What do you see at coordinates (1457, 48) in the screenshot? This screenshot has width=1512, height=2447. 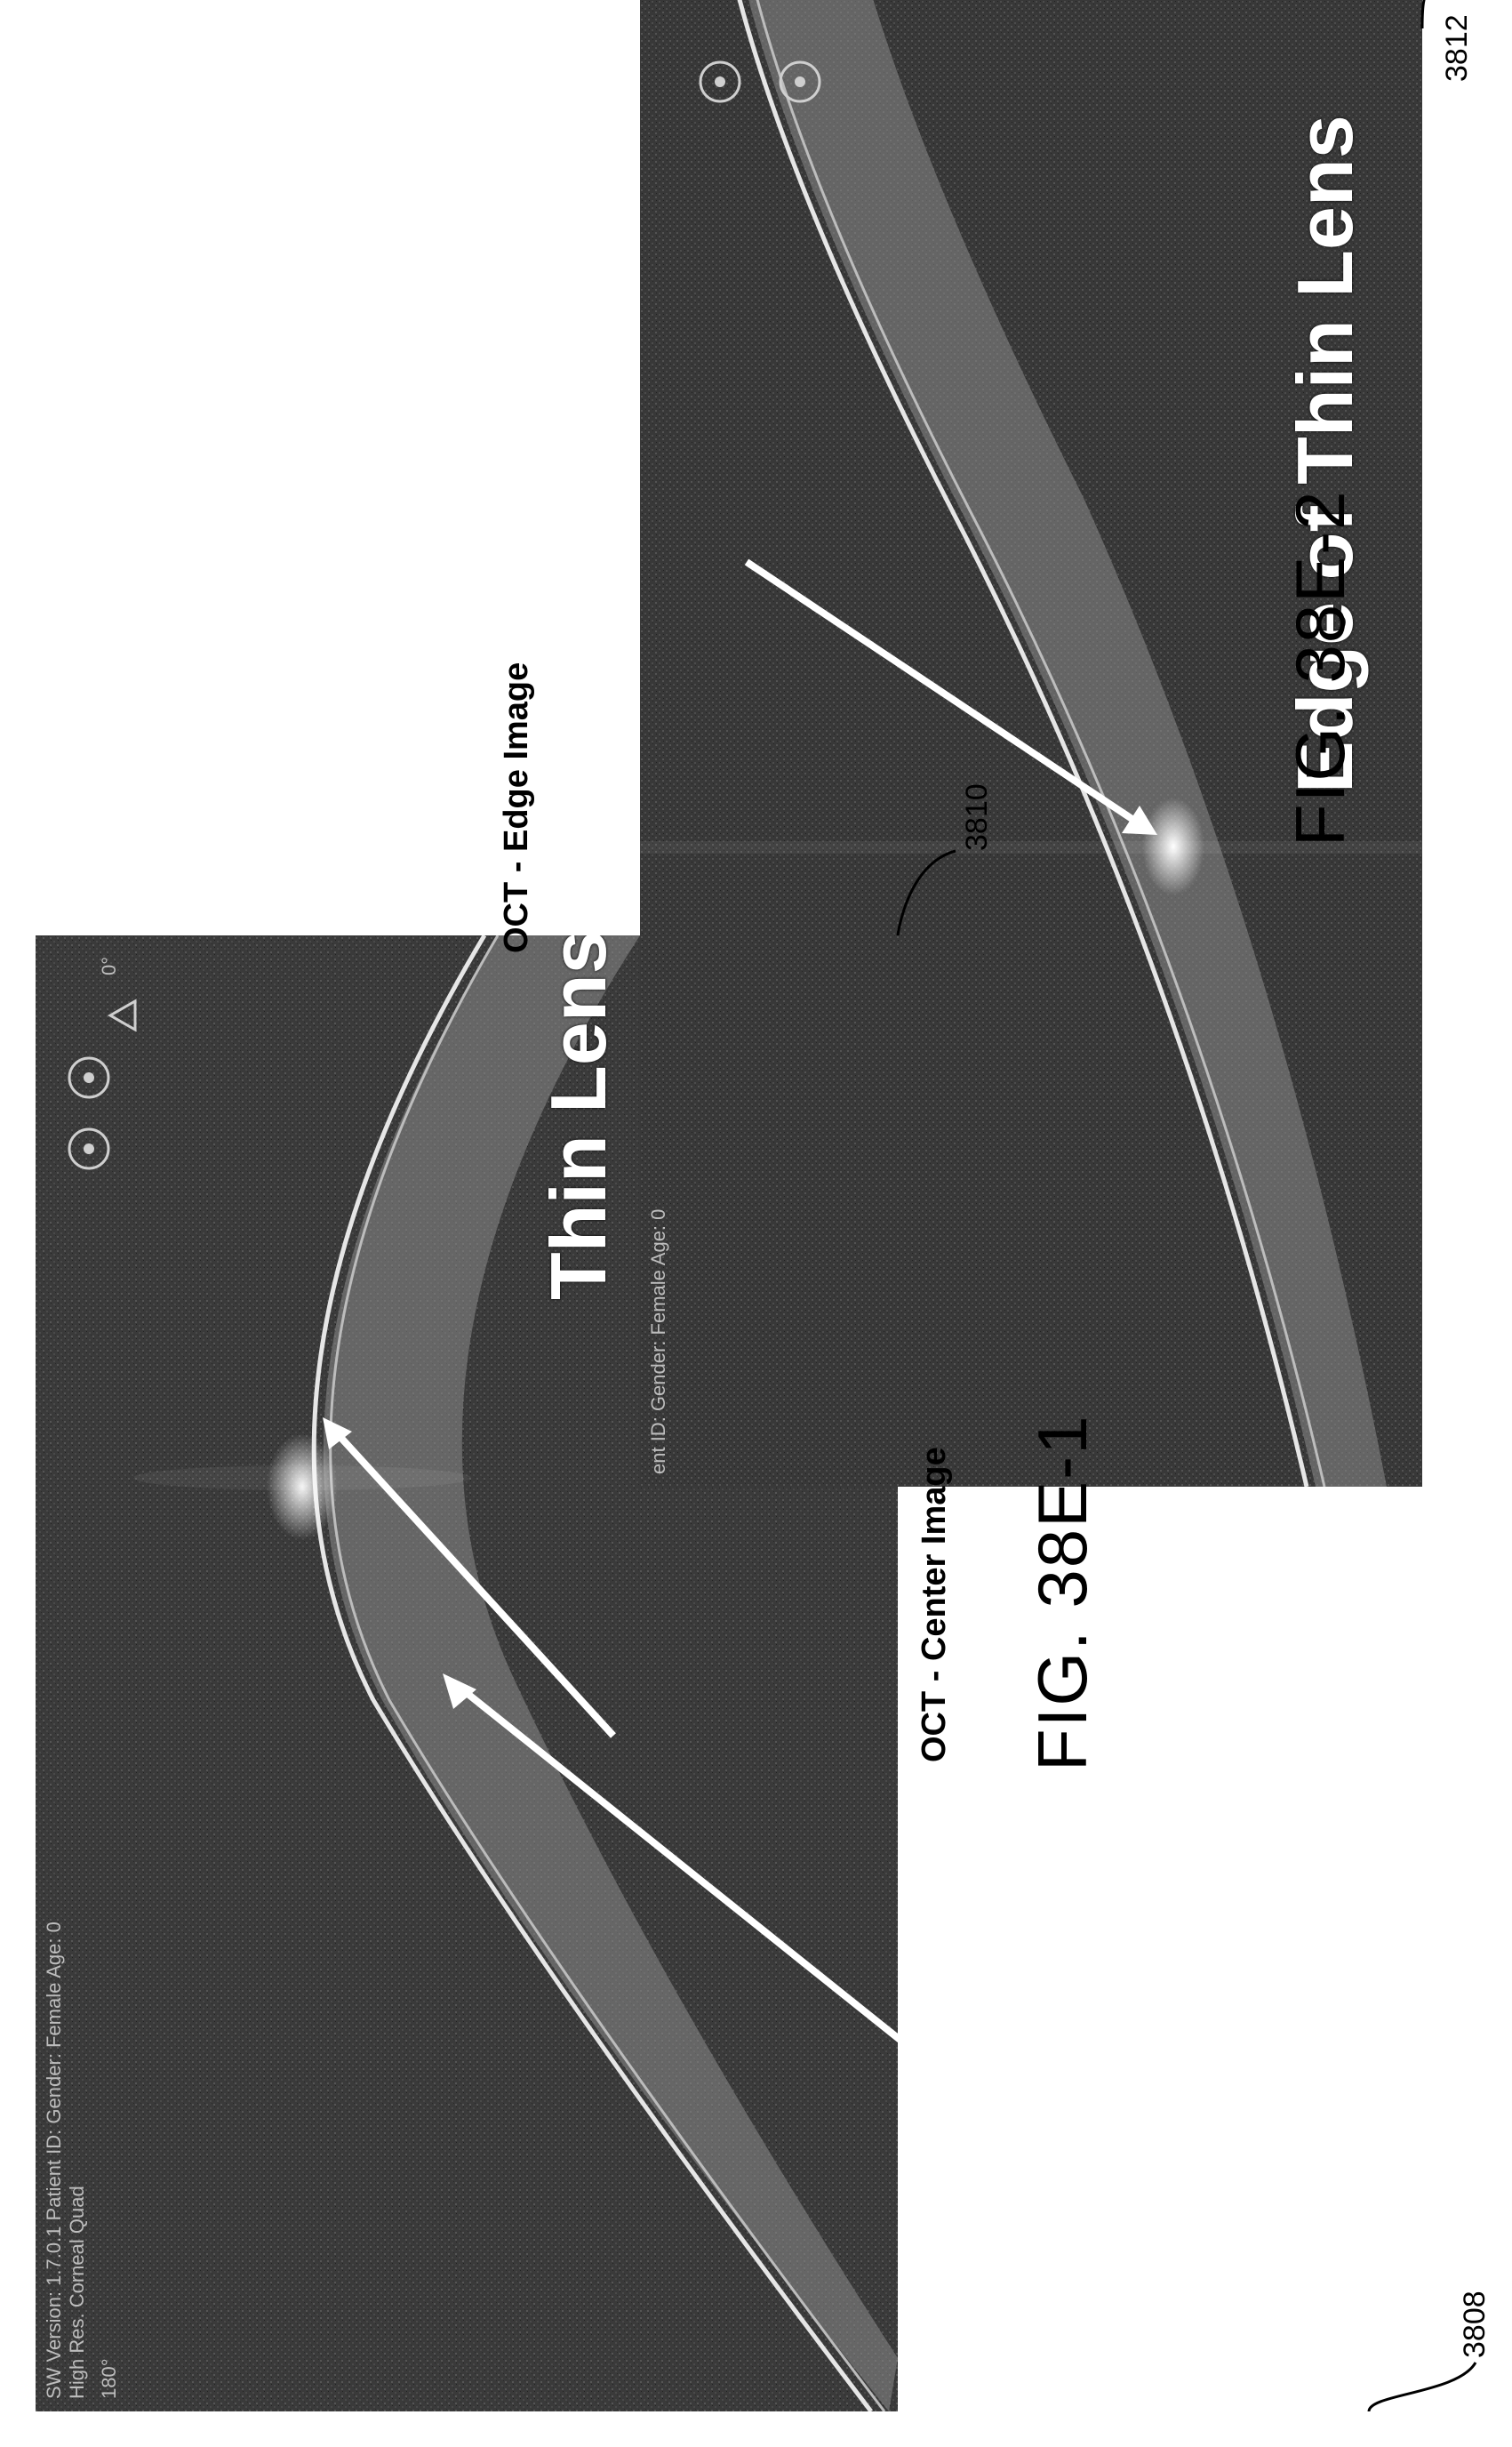 I see `ref-3812: 3812` at bounding box center [1457, 48].